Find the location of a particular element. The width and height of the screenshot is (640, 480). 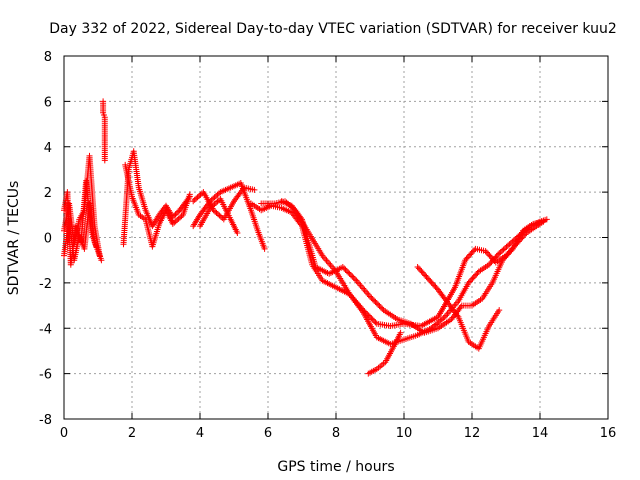

series-C3 is located at coordinates (219, 215).